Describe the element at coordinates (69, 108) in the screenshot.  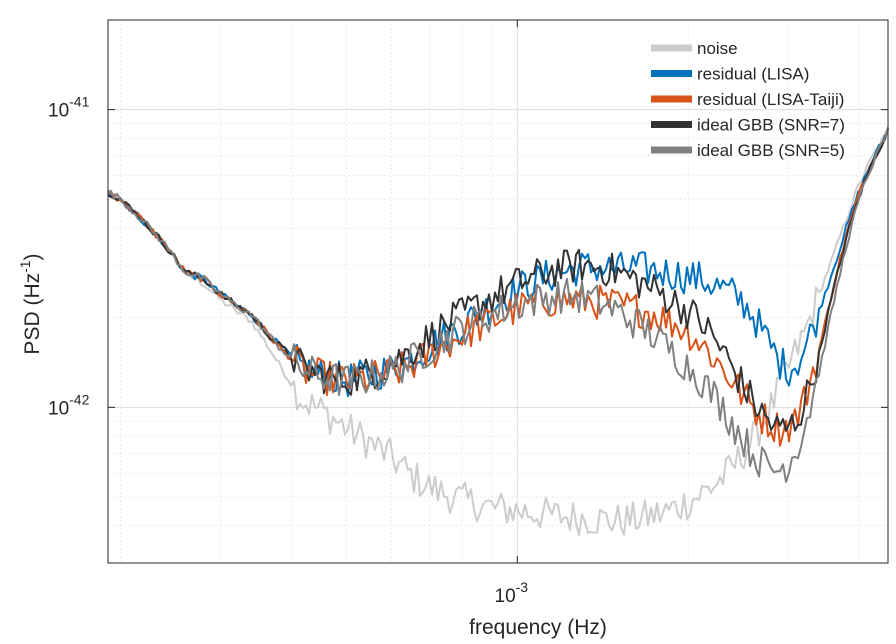
I see `y-tick-label: 10-41` at that location.